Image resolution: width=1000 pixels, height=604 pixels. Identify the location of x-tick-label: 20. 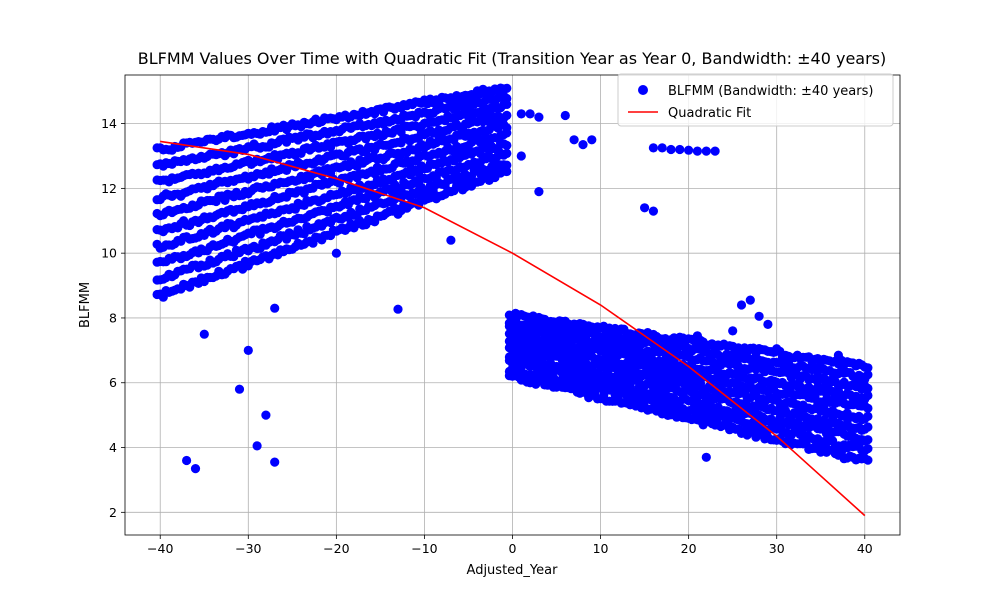
(689, 548).